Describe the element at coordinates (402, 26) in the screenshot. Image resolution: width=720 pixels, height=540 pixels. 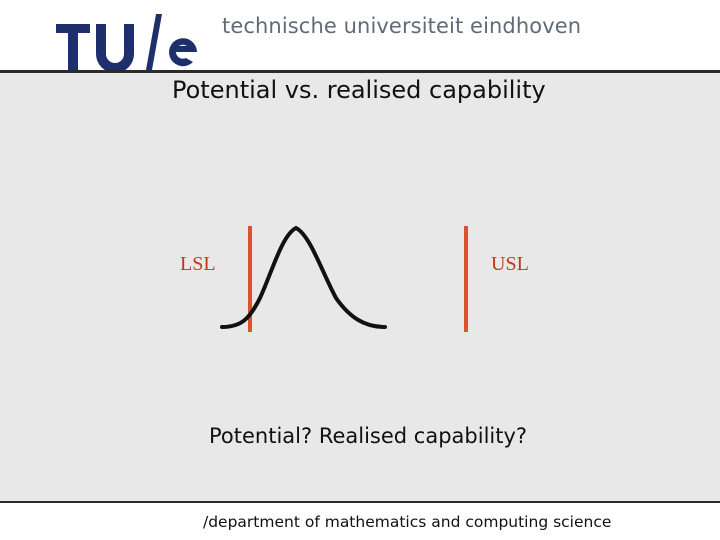
I see `institution-name: technische universiteit eindhoven` at that location.